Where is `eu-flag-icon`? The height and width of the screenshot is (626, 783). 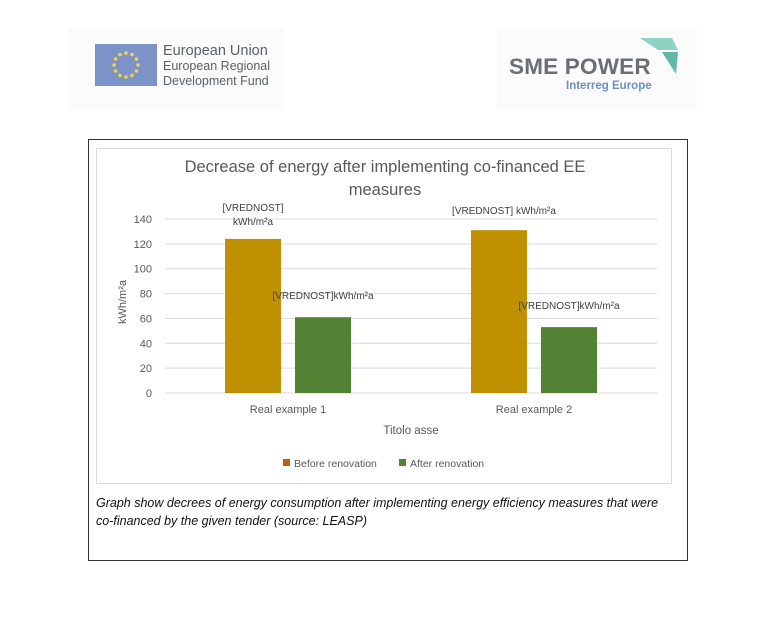
eu-flag-icon is located at coordinates (126, 65).